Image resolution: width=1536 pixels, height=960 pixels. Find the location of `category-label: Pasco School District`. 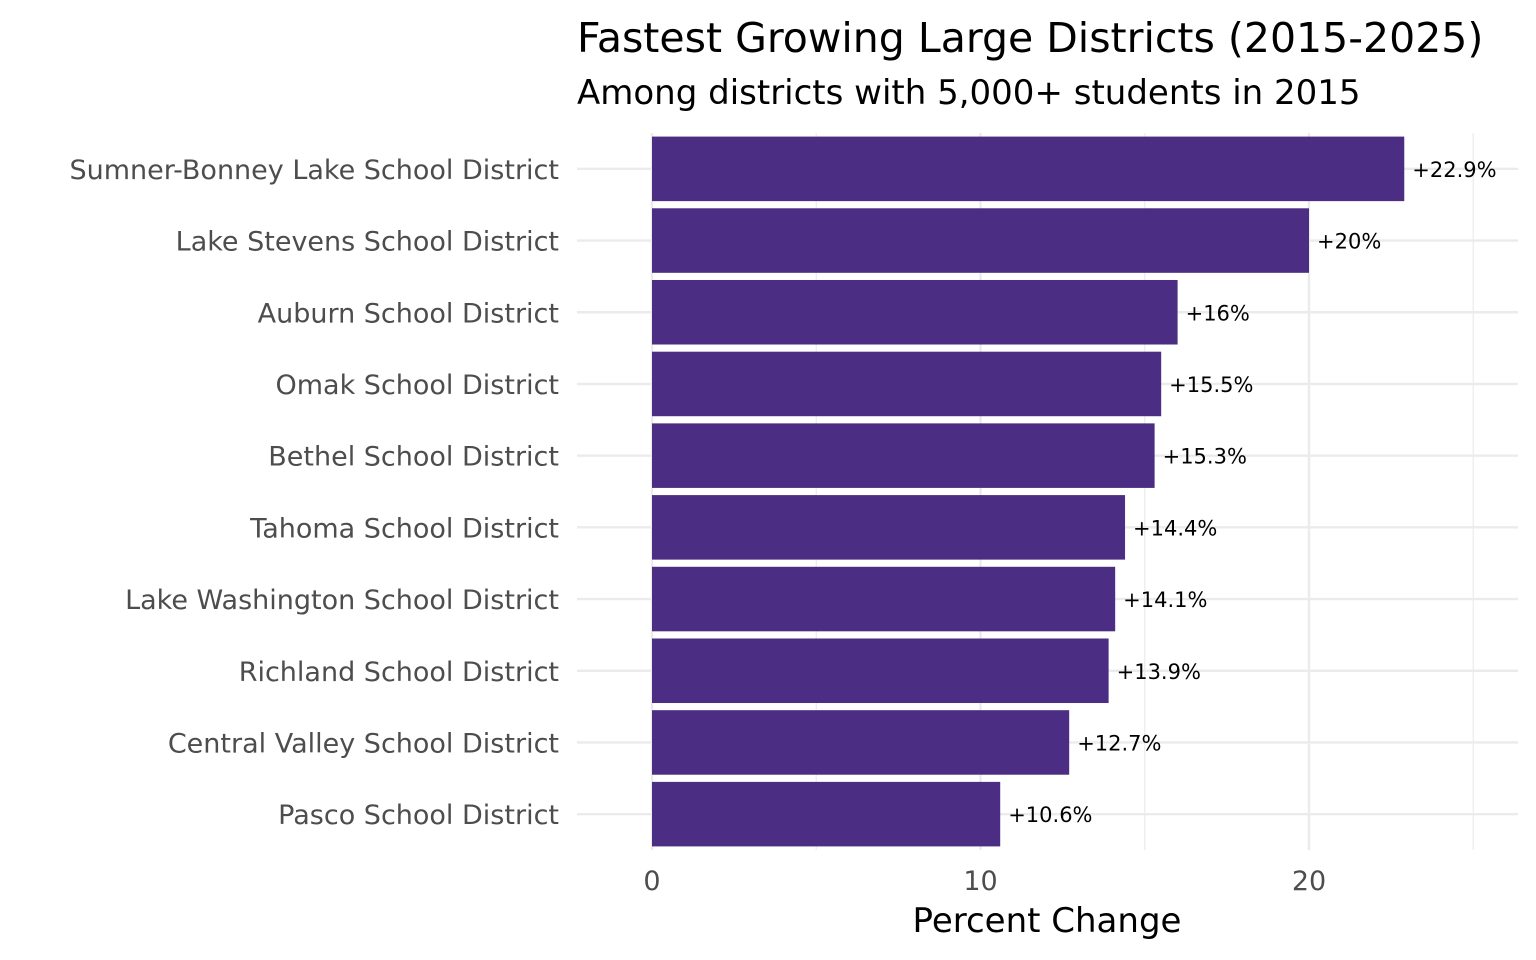

category-label: Pasco School District is located at coordinates (418, 815).